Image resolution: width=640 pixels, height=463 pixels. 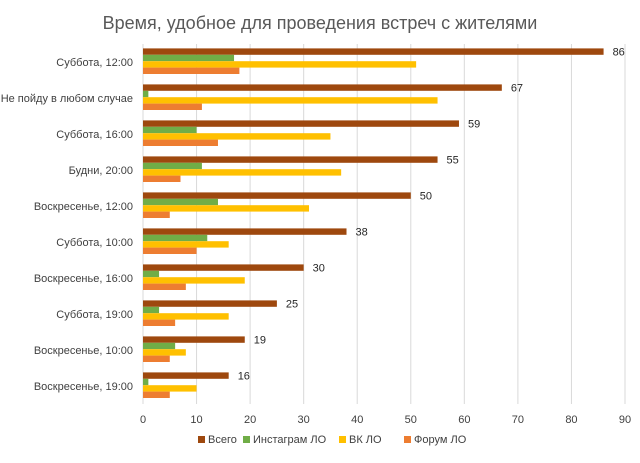 What do you see at coordinates (619, 53) in the screenshot?
I see `data-label: 86` at bounding box center [619, 53].